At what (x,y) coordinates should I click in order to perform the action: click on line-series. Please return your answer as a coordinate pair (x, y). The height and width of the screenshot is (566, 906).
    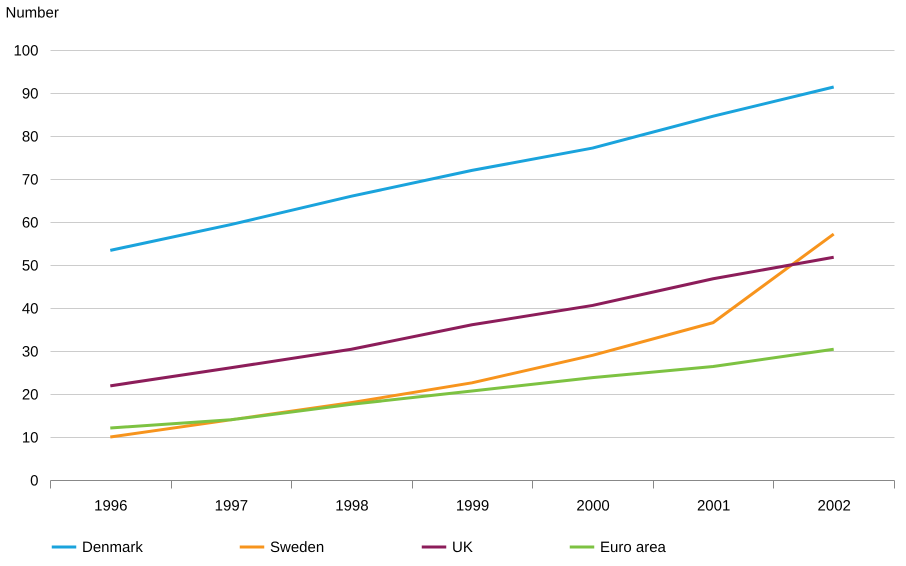
    Looking at the image, I should click on (472, 389).